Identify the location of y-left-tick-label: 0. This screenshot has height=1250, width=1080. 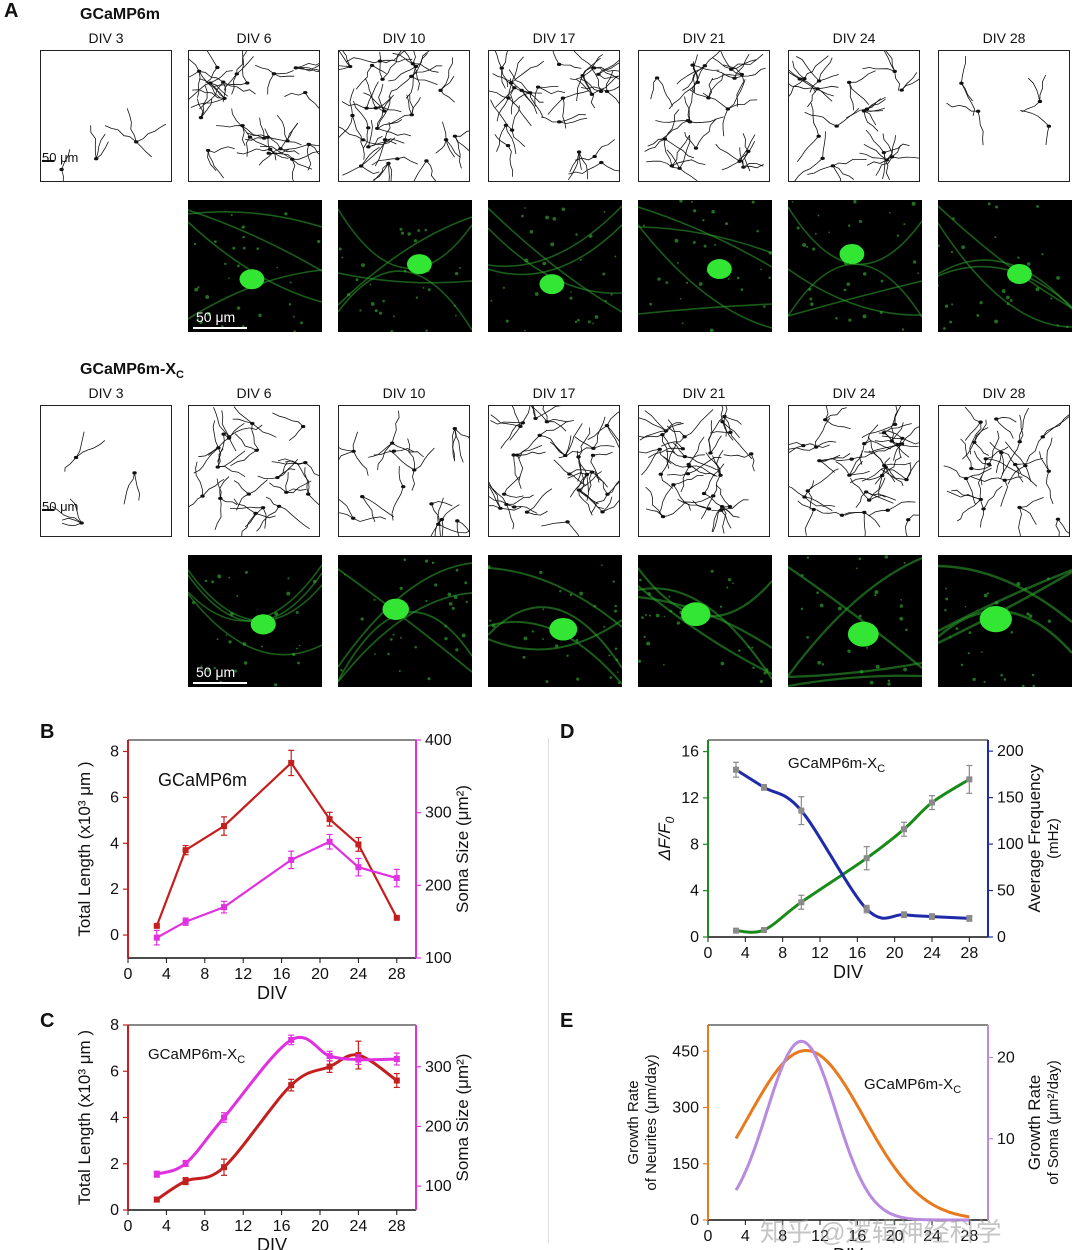
(114, 935).